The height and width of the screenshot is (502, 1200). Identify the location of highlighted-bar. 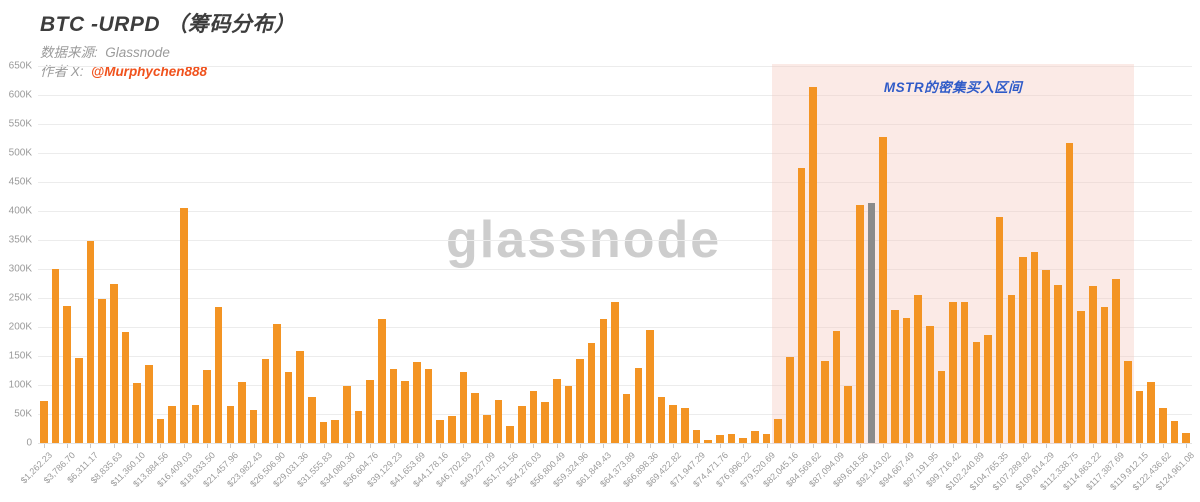
(871, 323).